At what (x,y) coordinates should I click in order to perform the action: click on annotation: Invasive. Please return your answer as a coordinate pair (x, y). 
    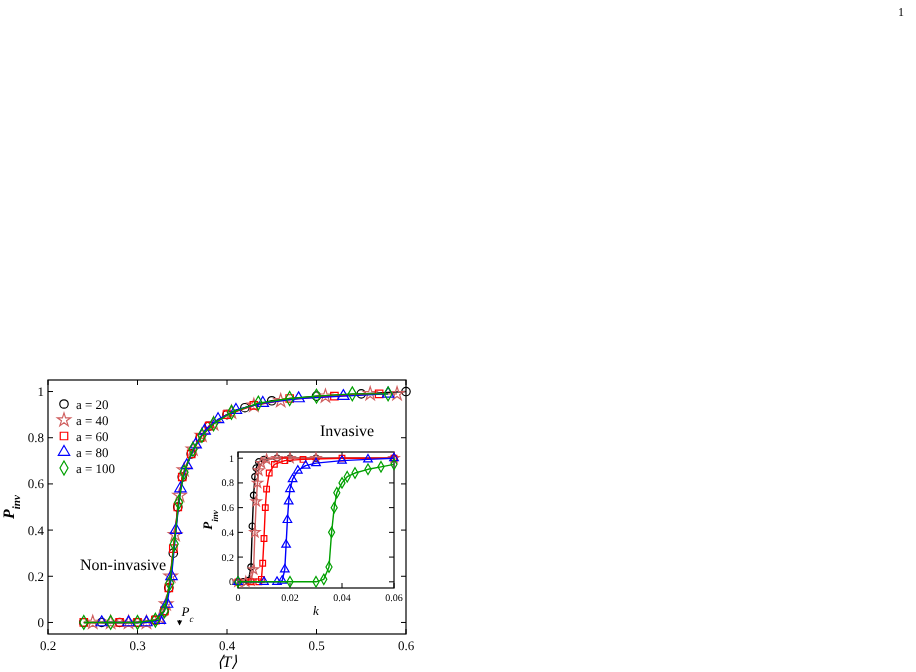
    Looking at the image, I should click on (348, 431).